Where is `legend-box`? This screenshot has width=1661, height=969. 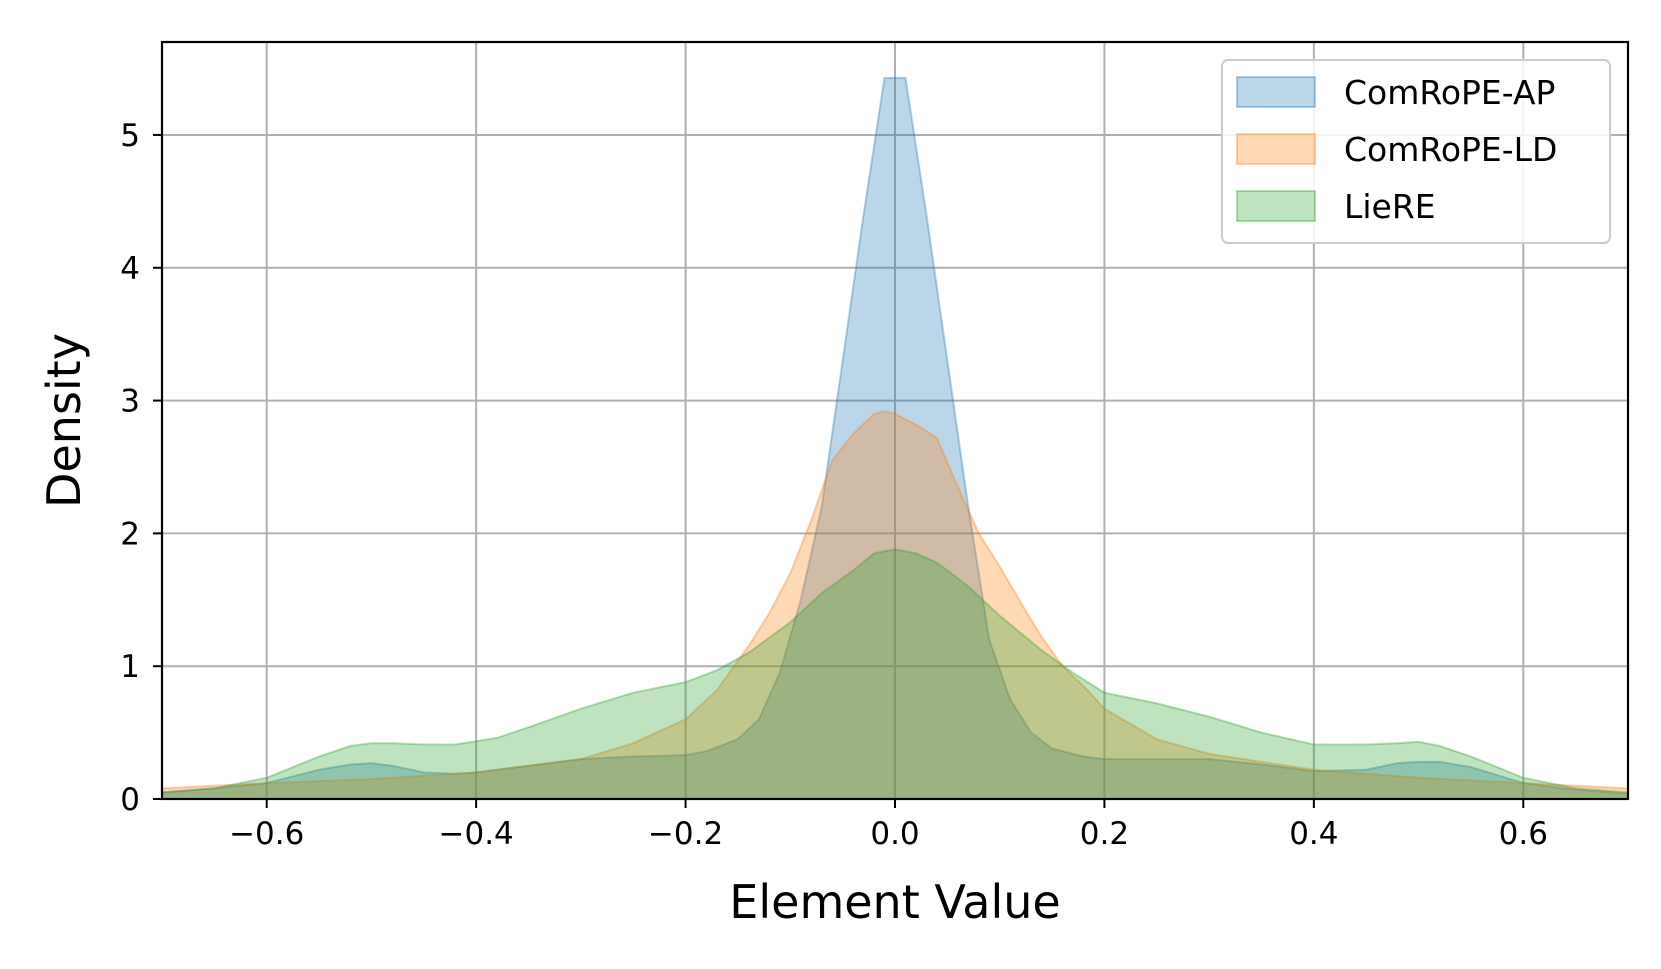 legend-box is located at coordinates (1416, 151).